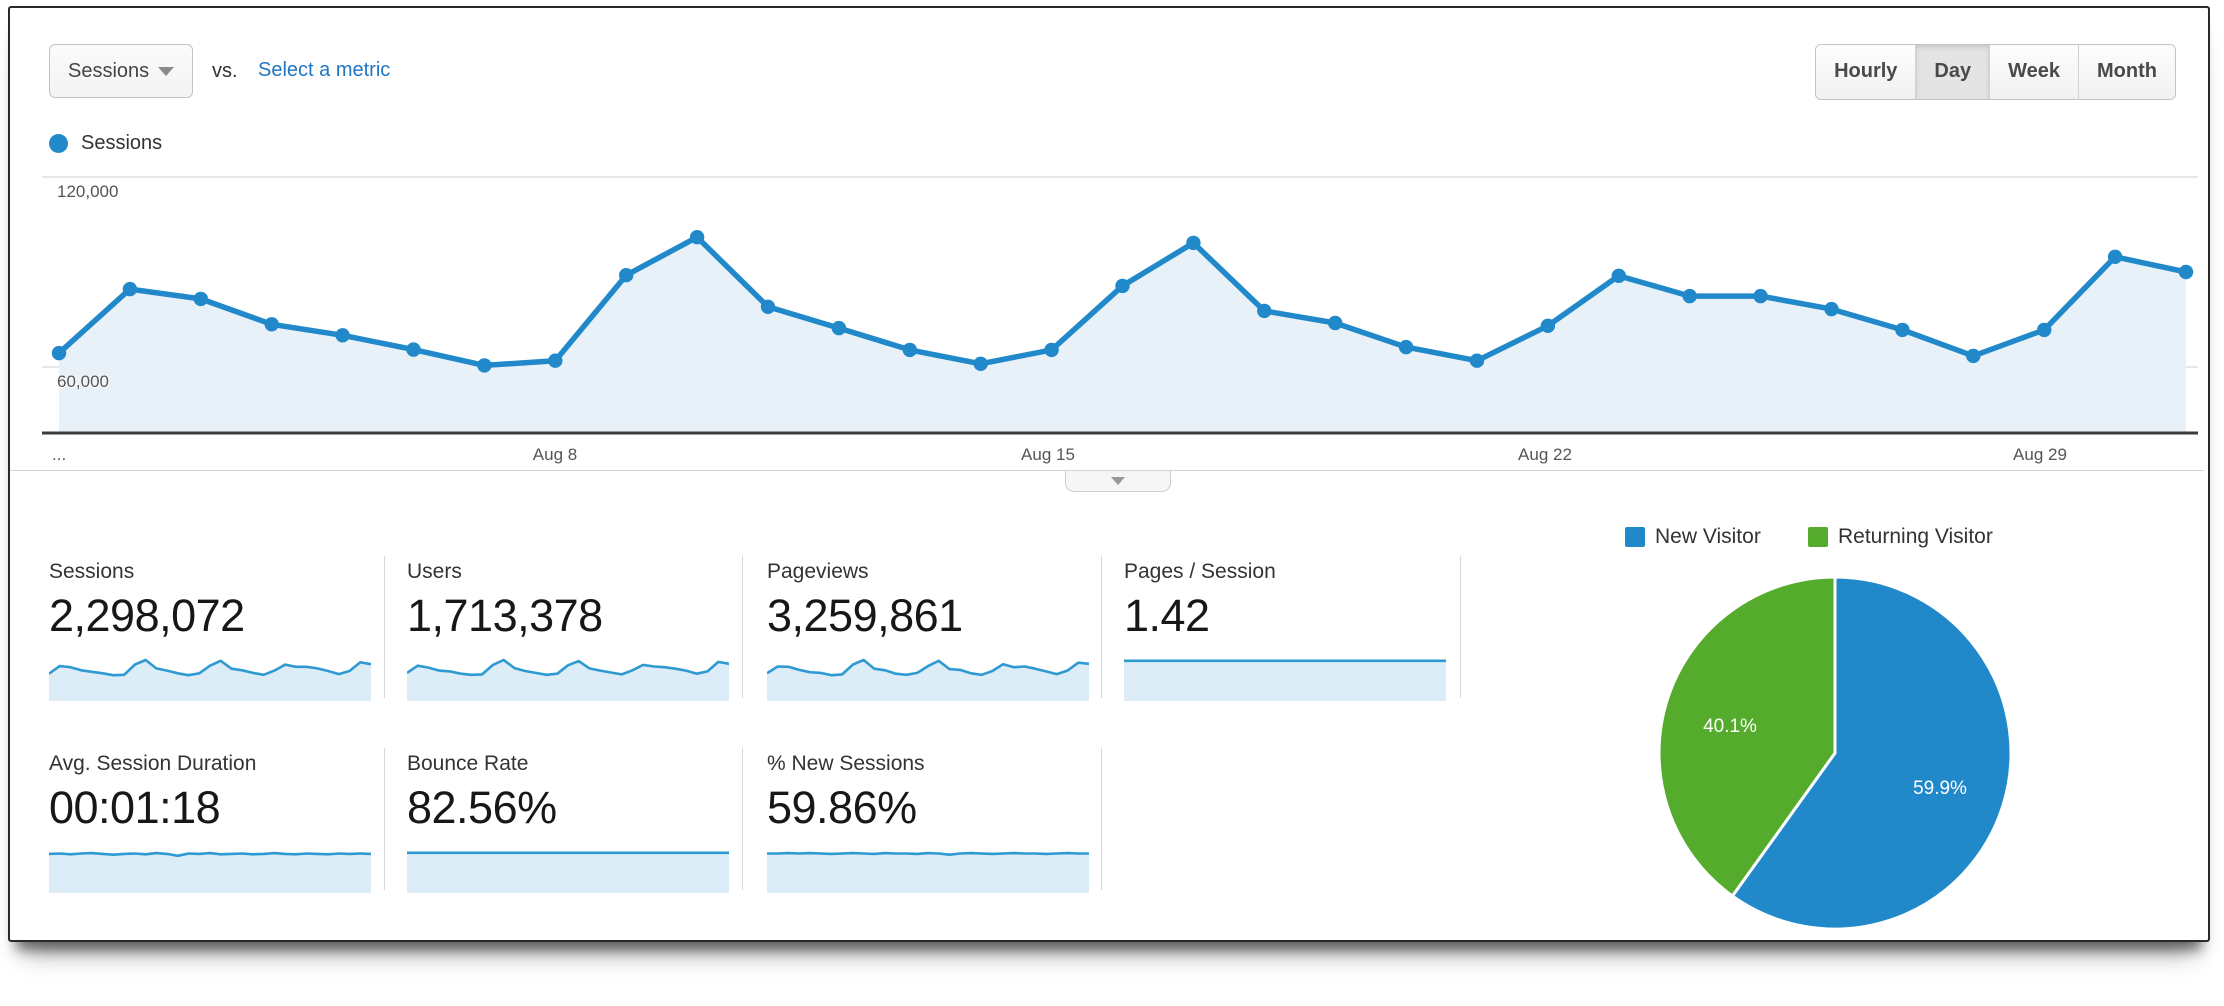 This screenshot has height=1006, width=2224. What do you see at coordinates (505, 615) in the screenshot?
I see `metric-value: 1,713,378` at bounding box center [505, 615].